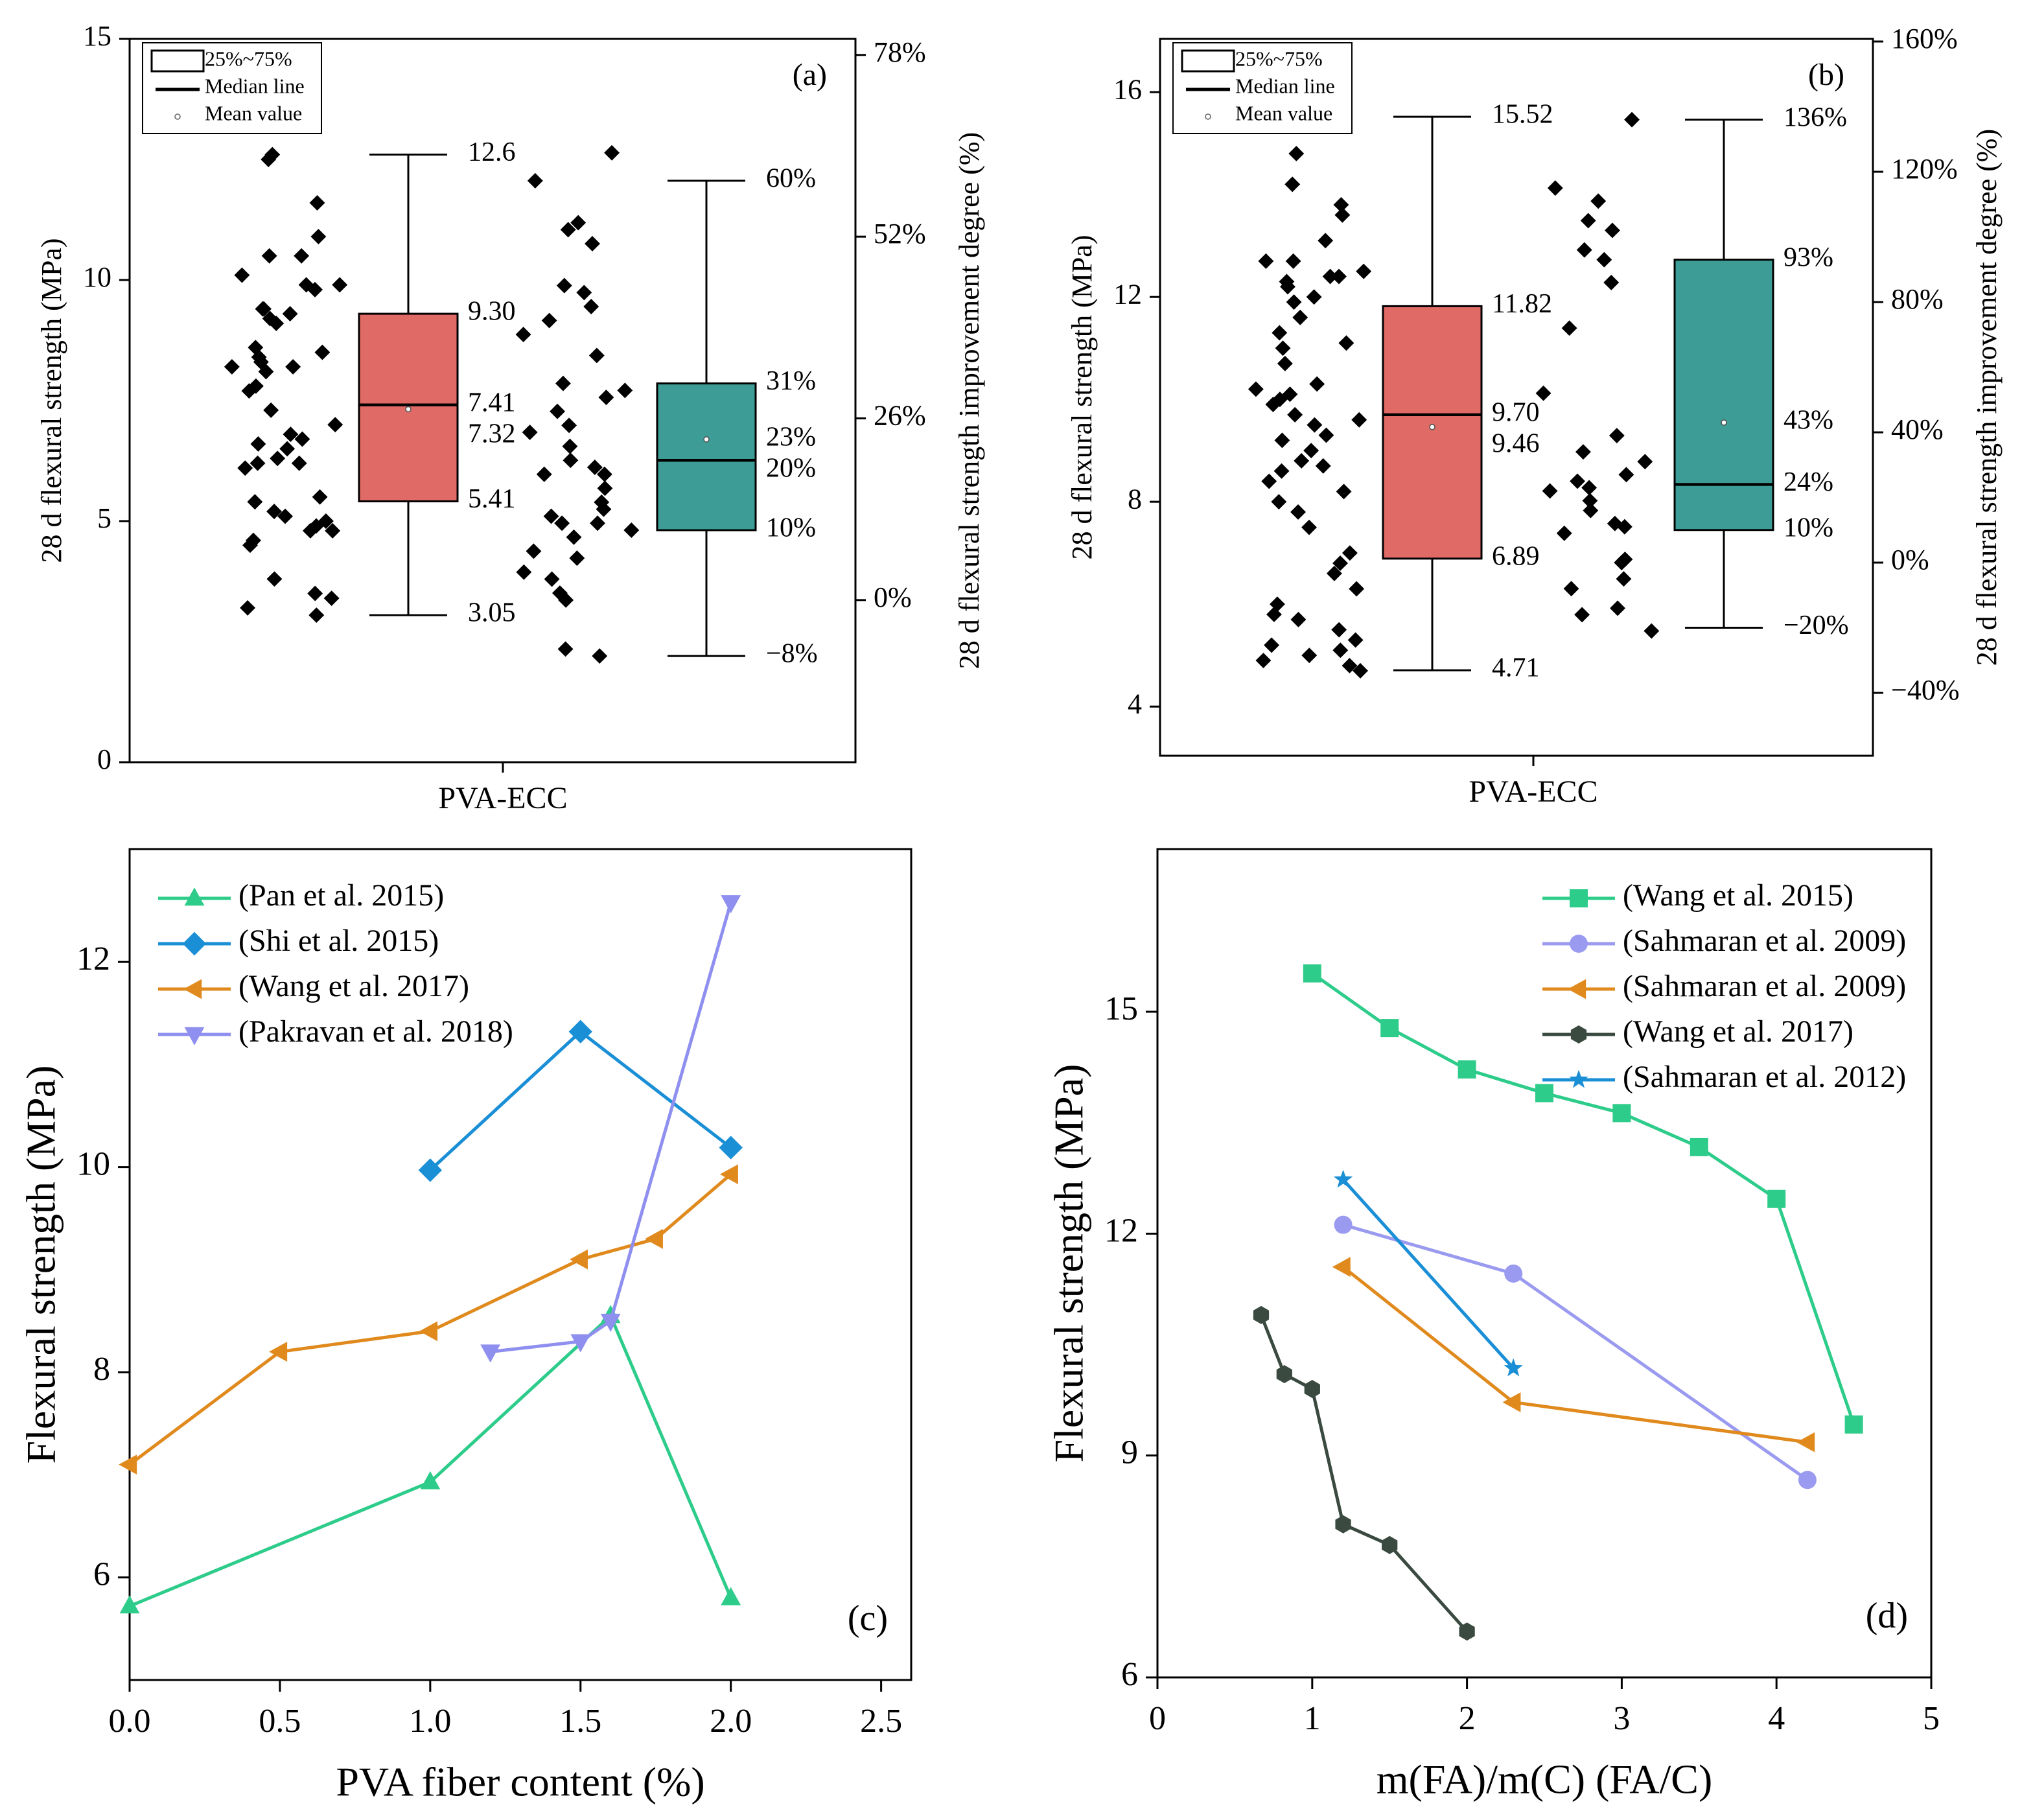 This screenshot has height=1820, width=2033. Describe the element at coordinates (1917, 299) in the screenshot. I see `y2-tick-label: 80%` at that location.